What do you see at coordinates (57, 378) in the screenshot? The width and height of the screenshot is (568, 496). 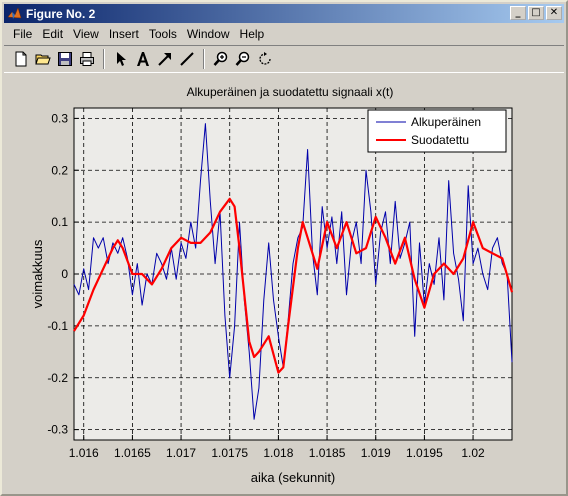 I see `y-tick-label: -0.2` at bounding box center [57, 378].